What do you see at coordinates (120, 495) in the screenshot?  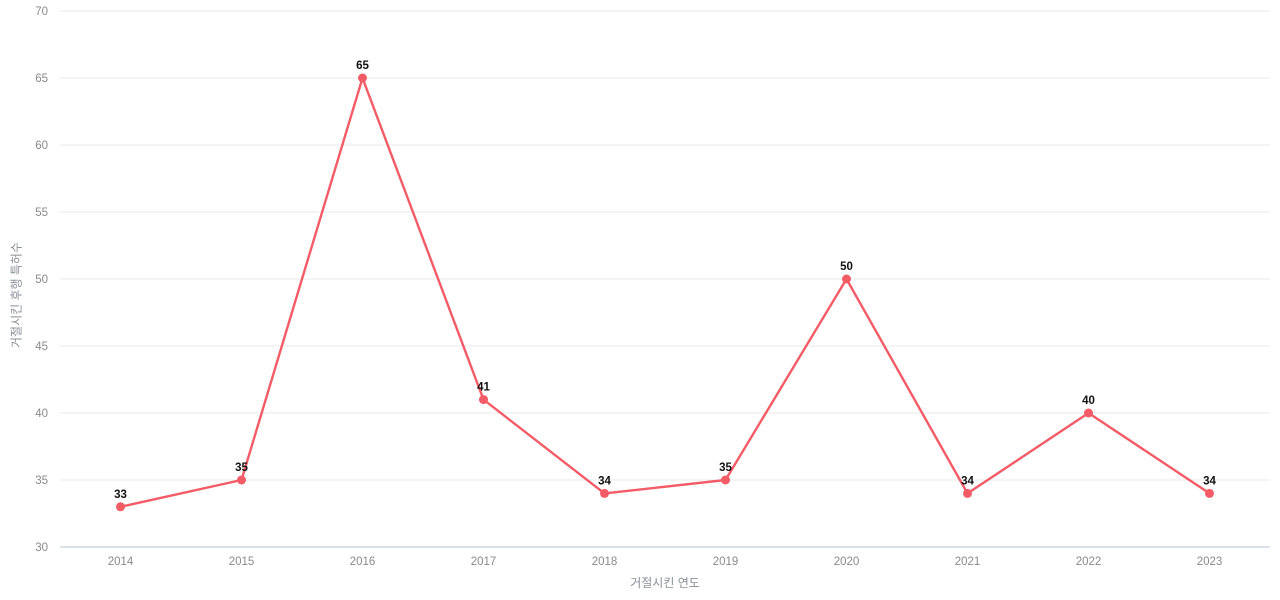 I see `data-point-label: 33` at bounding box center [120, 495].